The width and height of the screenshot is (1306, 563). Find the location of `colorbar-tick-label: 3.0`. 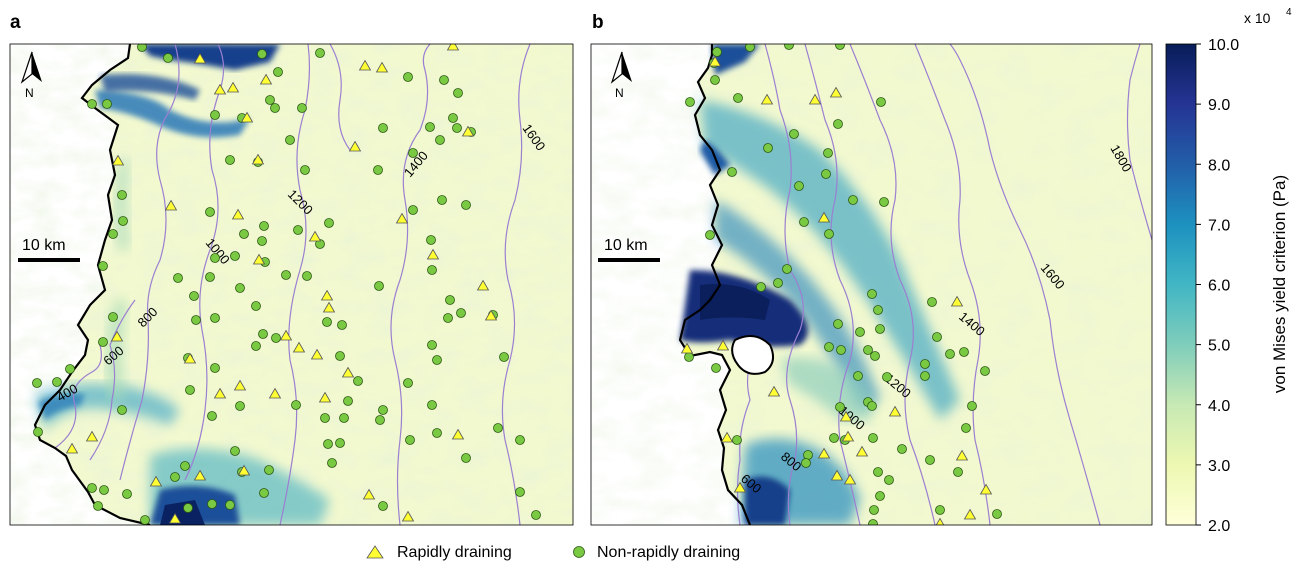

colorbar-tick-label: 3.0 is located at coordinates (1219, 466).